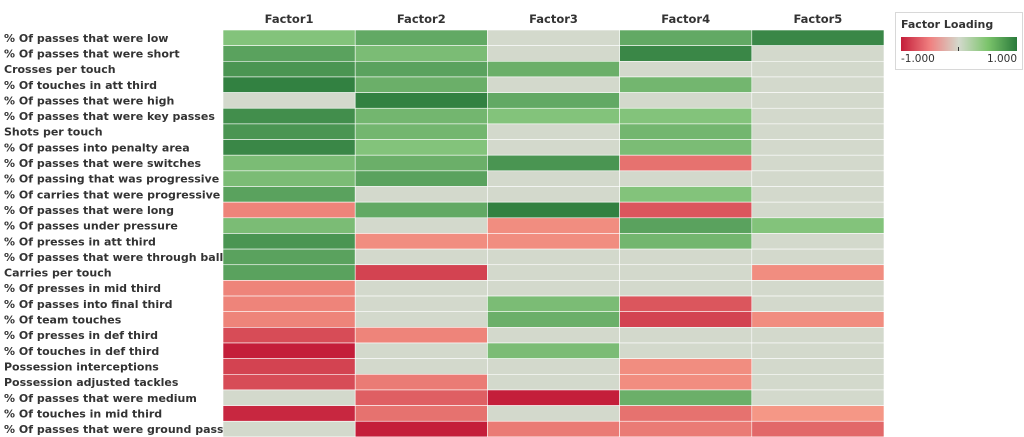  What do you see at coordinates (112, 194) in the screenshot?
I see `row-label: % Of carries that were progressive` at bounding box center [112, 194].